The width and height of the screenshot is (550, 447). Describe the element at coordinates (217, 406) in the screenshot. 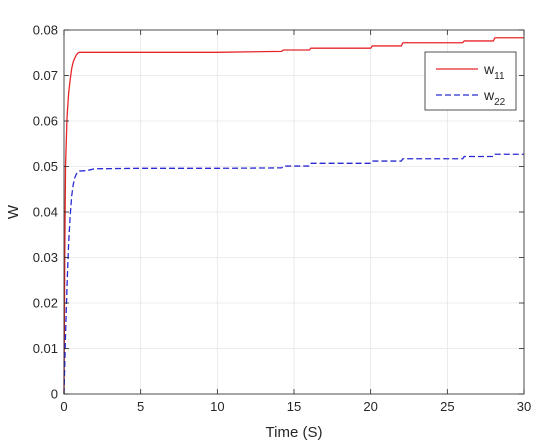

I see `x-tick-label: 10` at that location.